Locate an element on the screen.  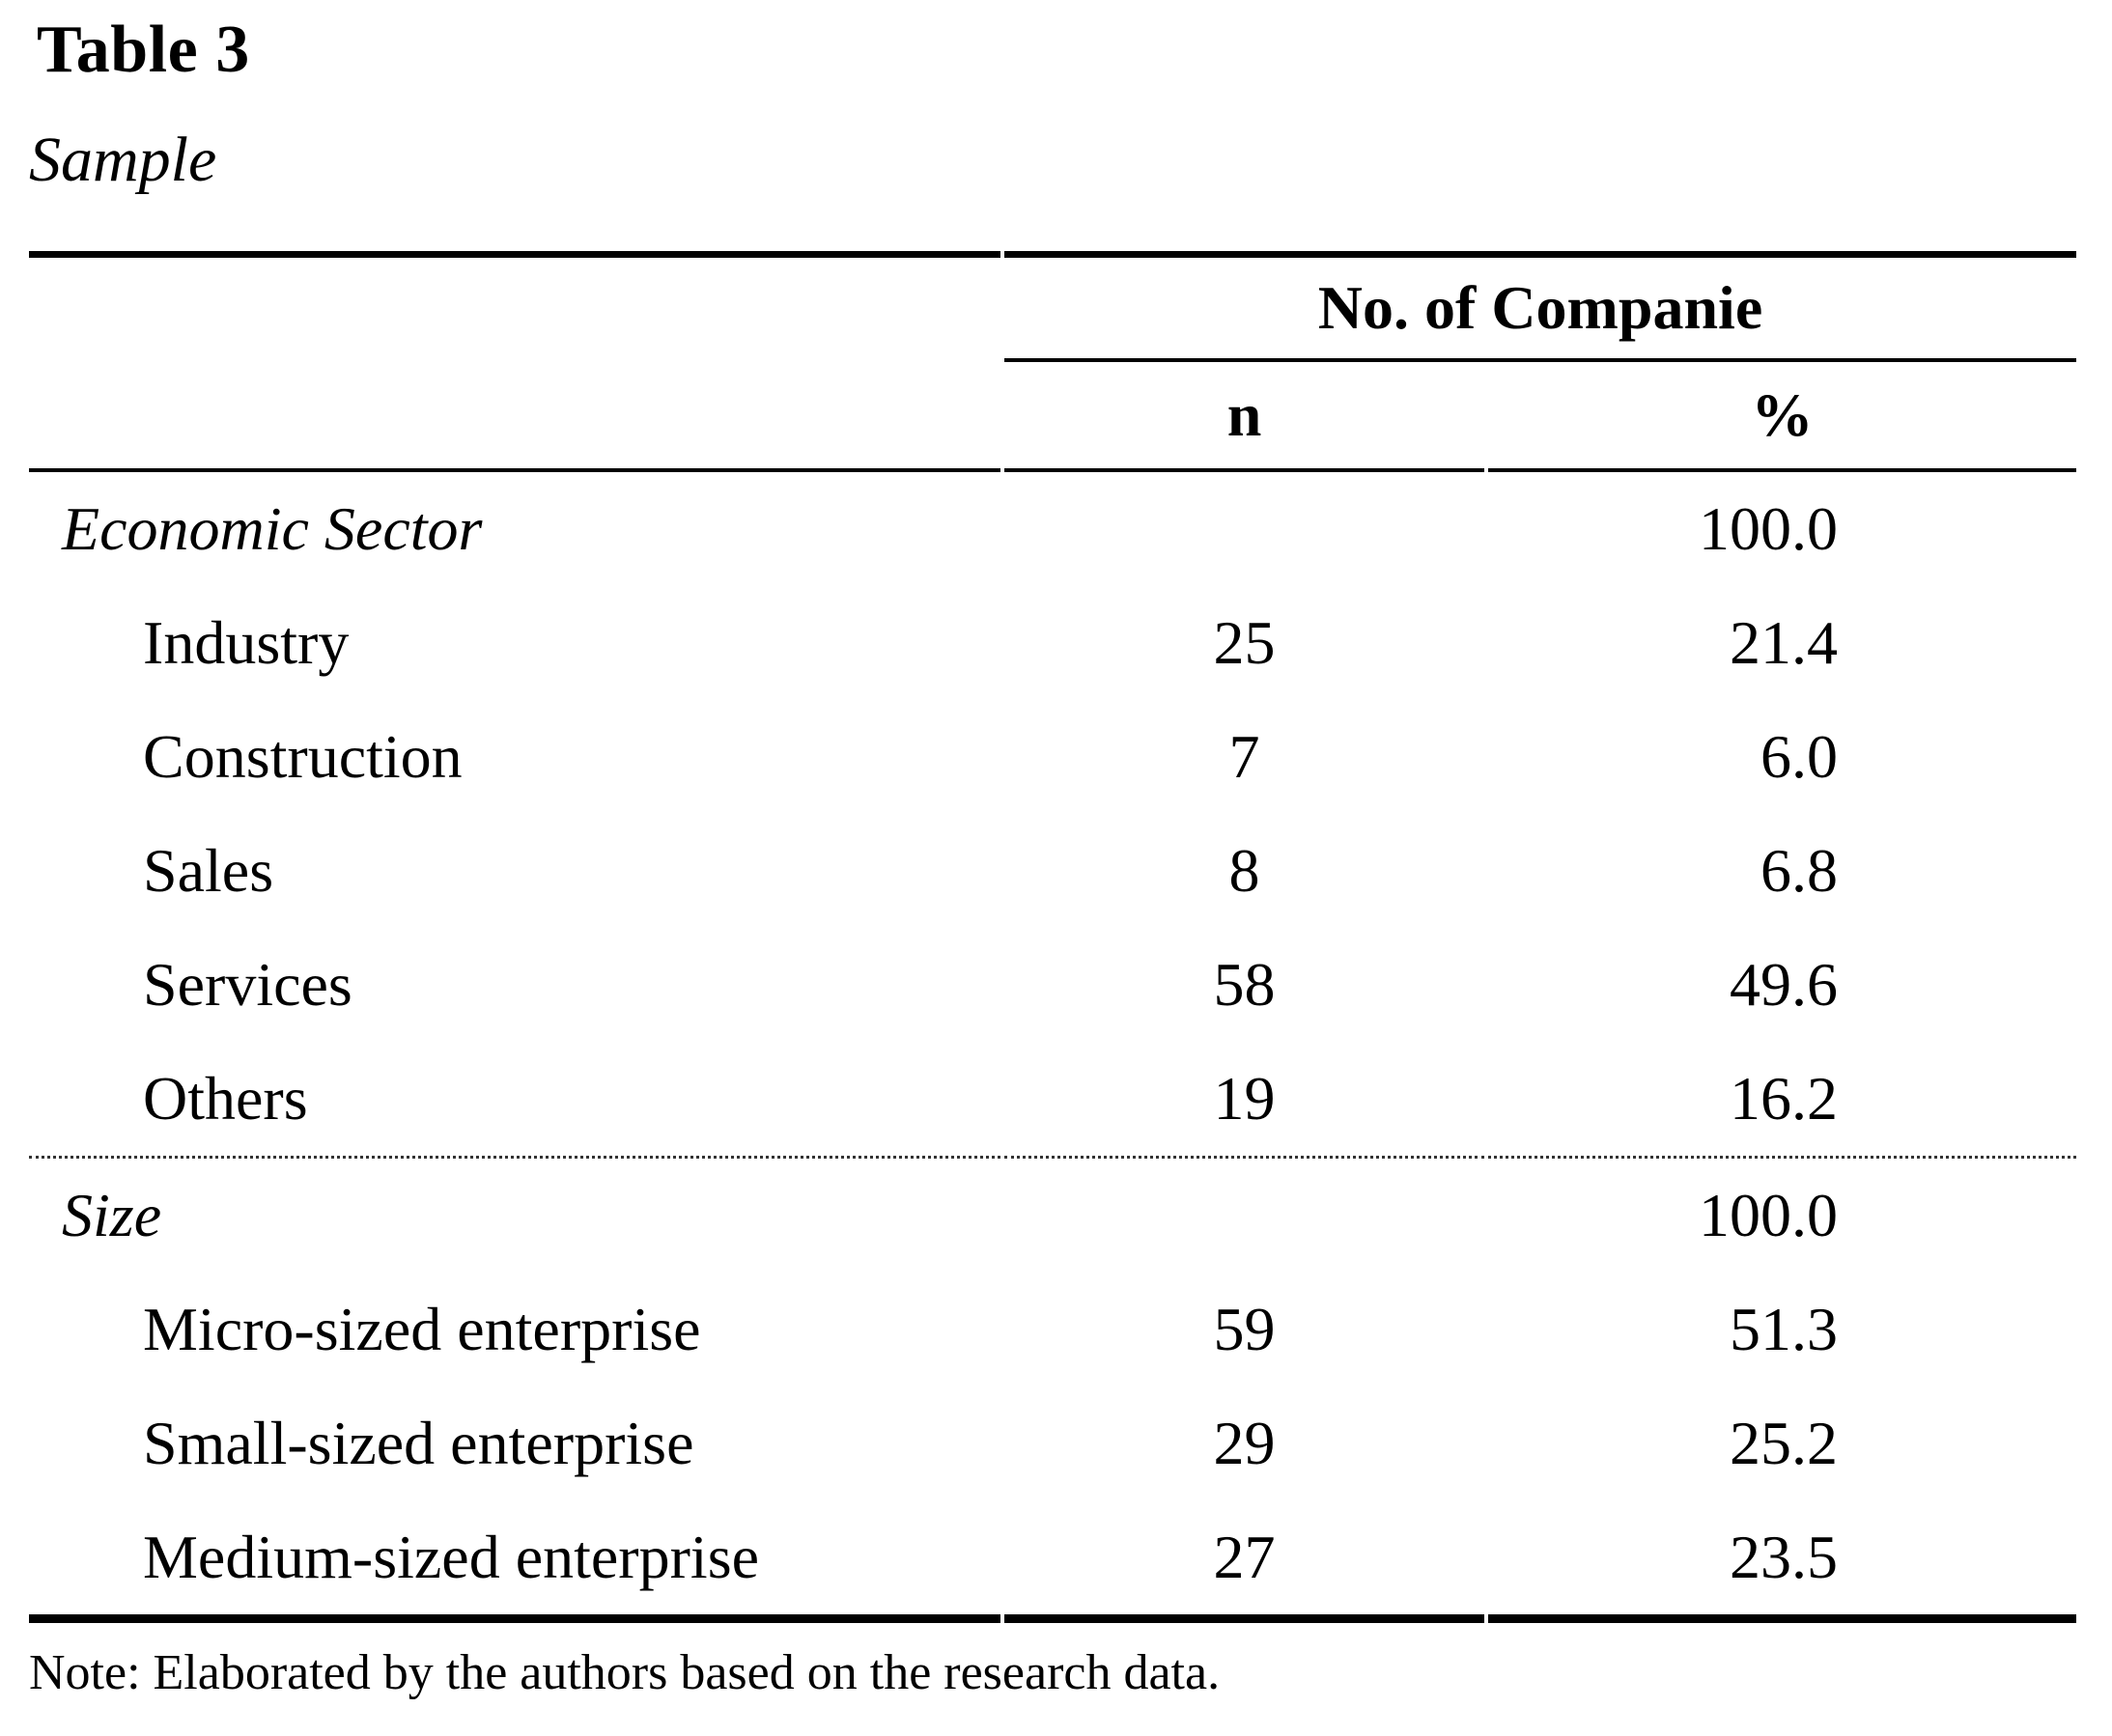
row-label: Construction is located at coordinates (303, 757).